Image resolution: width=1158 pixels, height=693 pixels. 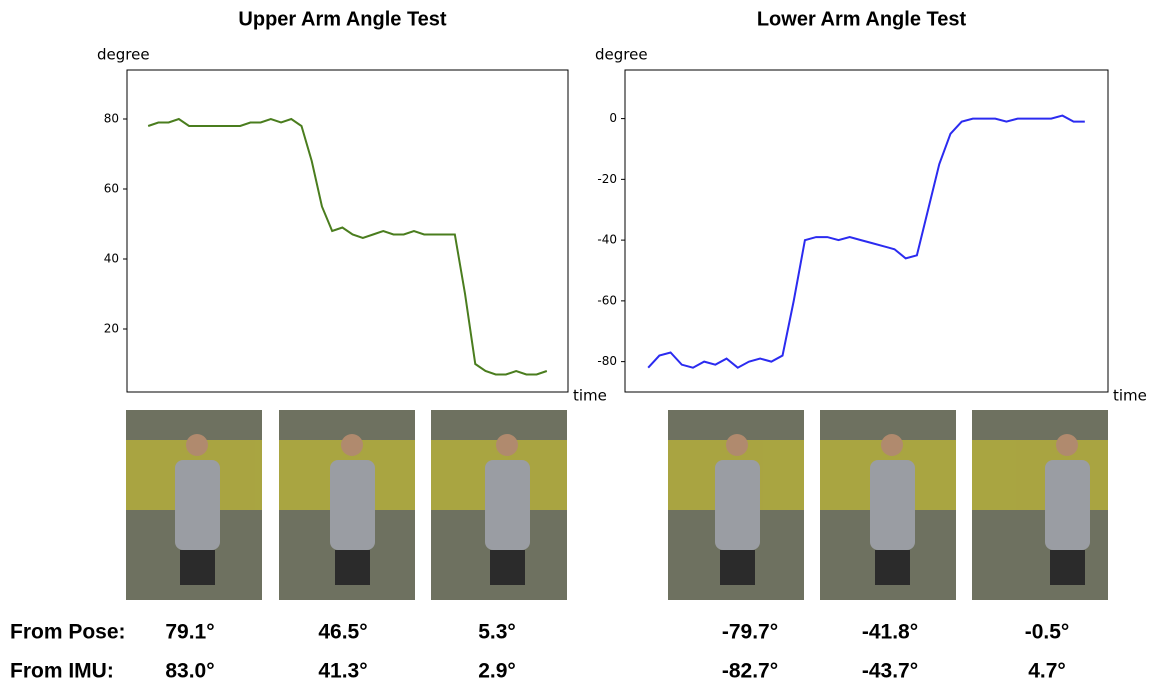 What do you see at coordinates (497, 671) in the screenshot?
I see `cell-value: 2.9°` at bounding box center [497, 671].